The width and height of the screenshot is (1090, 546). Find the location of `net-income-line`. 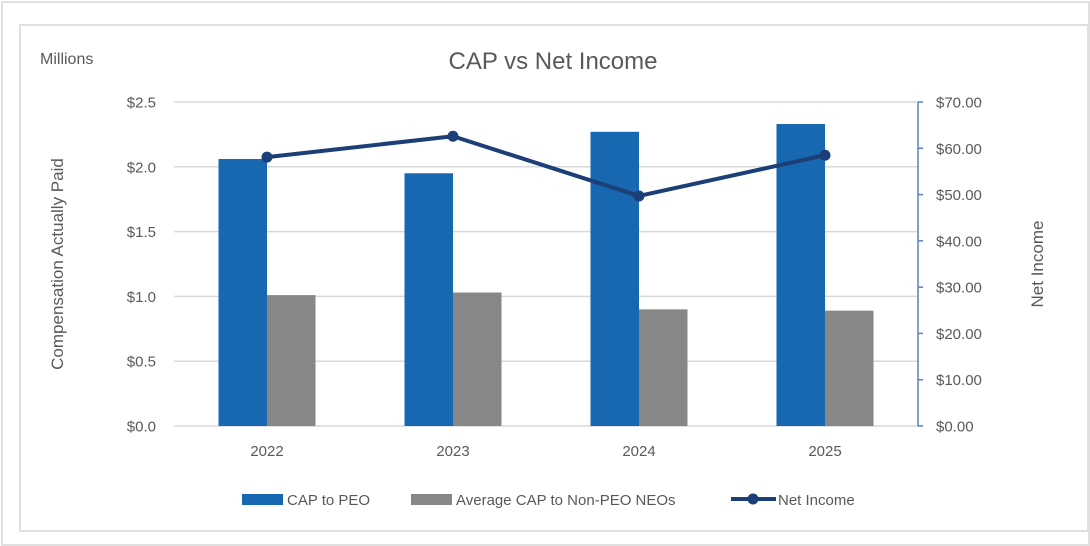

net-income-line is located at coordinates (546, 166).